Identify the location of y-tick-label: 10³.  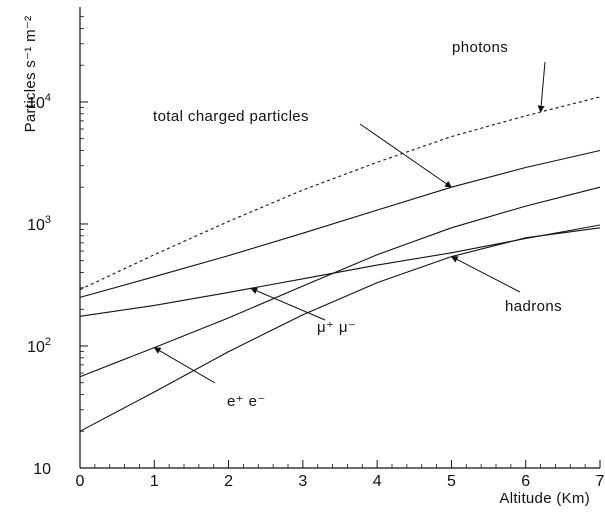
(39, 224).